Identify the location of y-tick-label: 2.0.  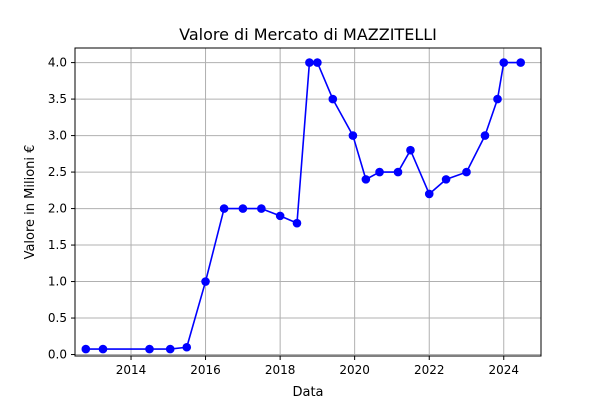
(57, 209).